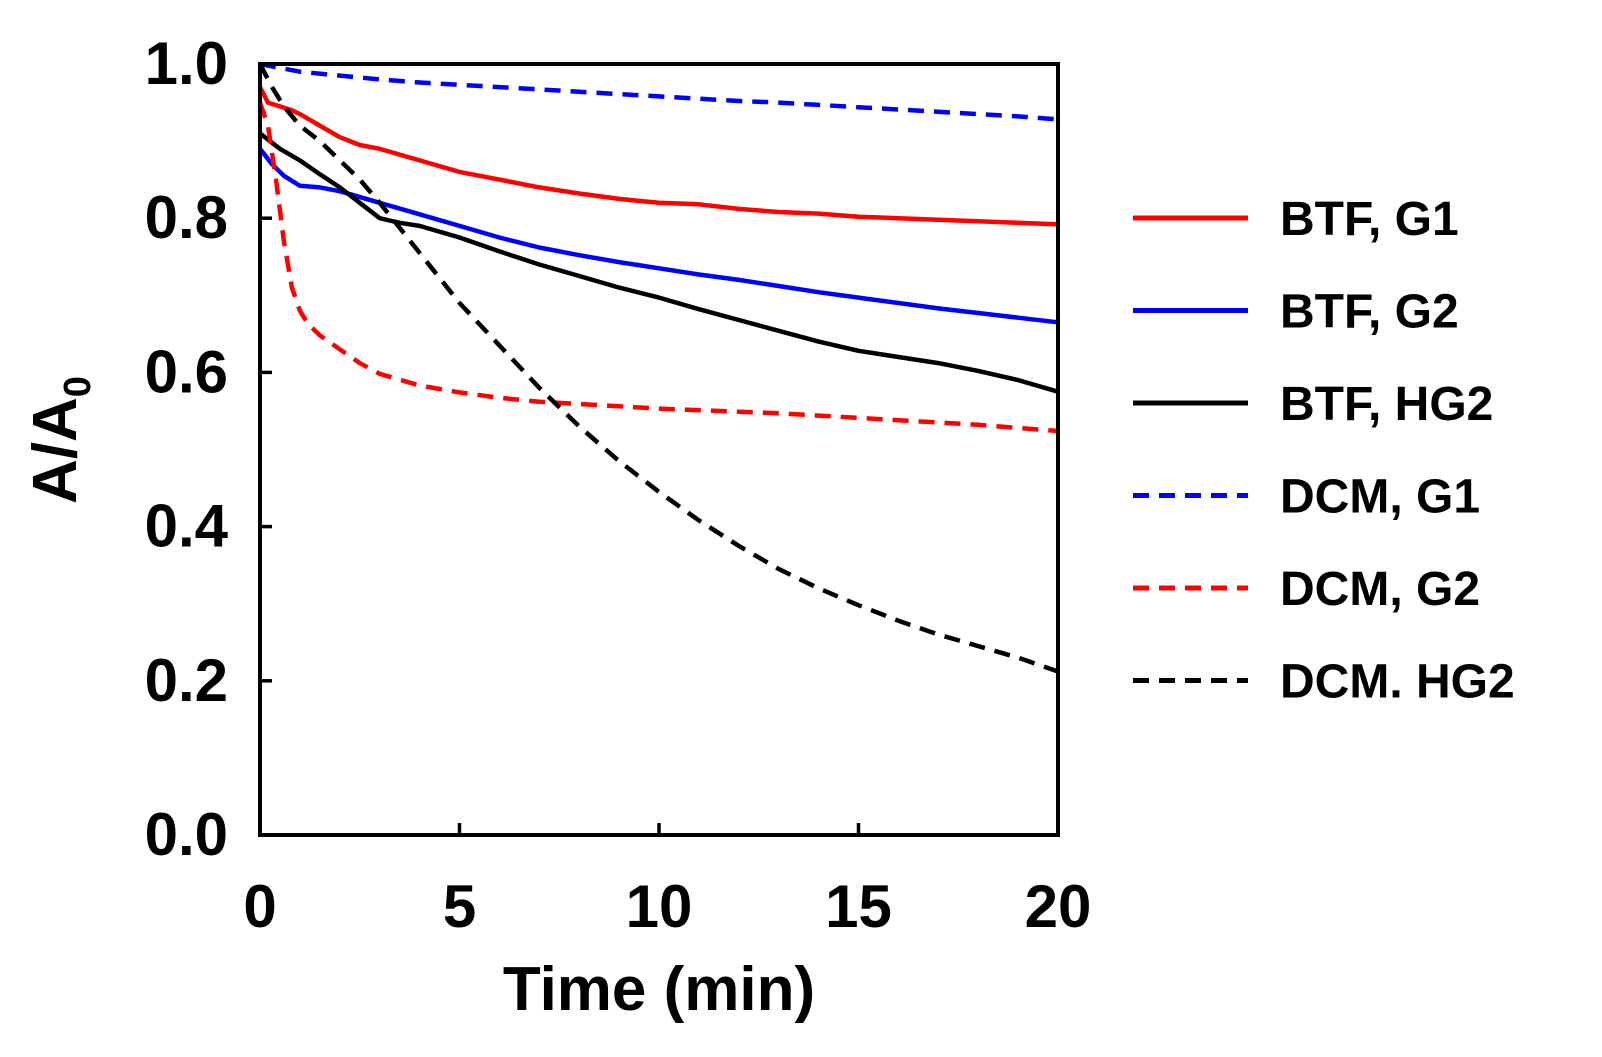  Describe the element at coordinates (259, 906) in the screenshot. I see `x-tick-label: 0` at that location.